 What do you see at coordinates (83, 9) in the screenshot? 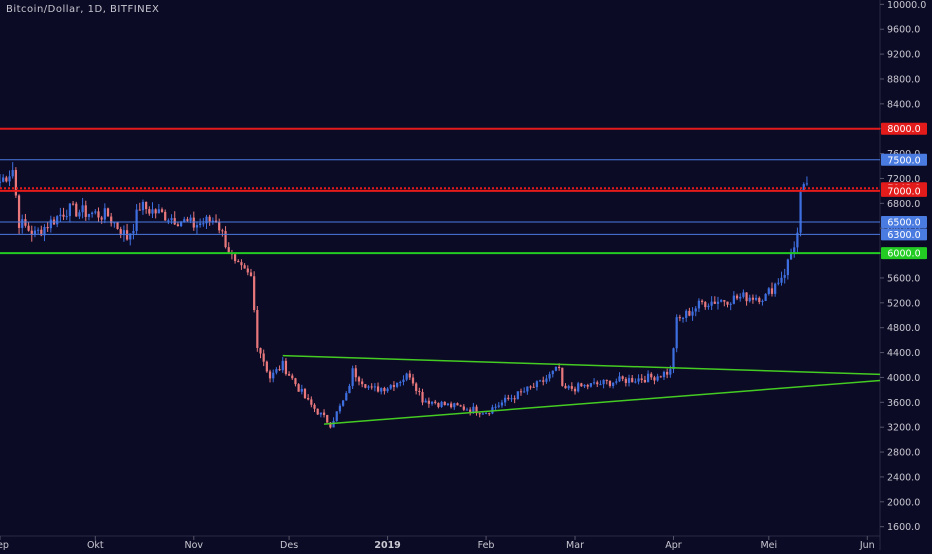
I see `chart-title: Bitcoin/Dollar, 1D, BITFINEX` at bounding box center [83, 9].